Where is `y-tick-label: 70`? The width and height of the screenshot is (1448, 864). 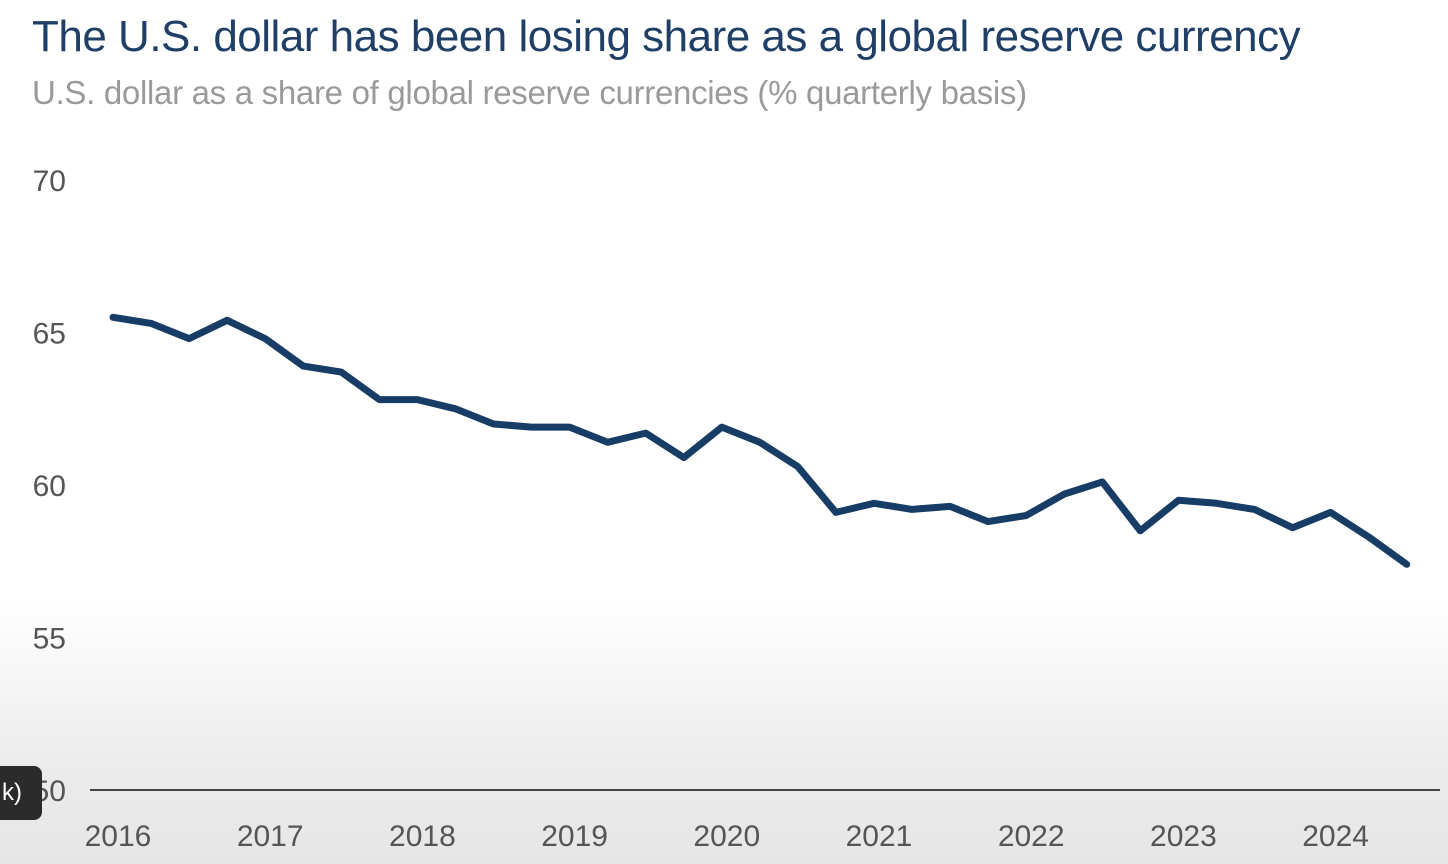 y-tick-label: 70 is located at coordinates (49, 181).